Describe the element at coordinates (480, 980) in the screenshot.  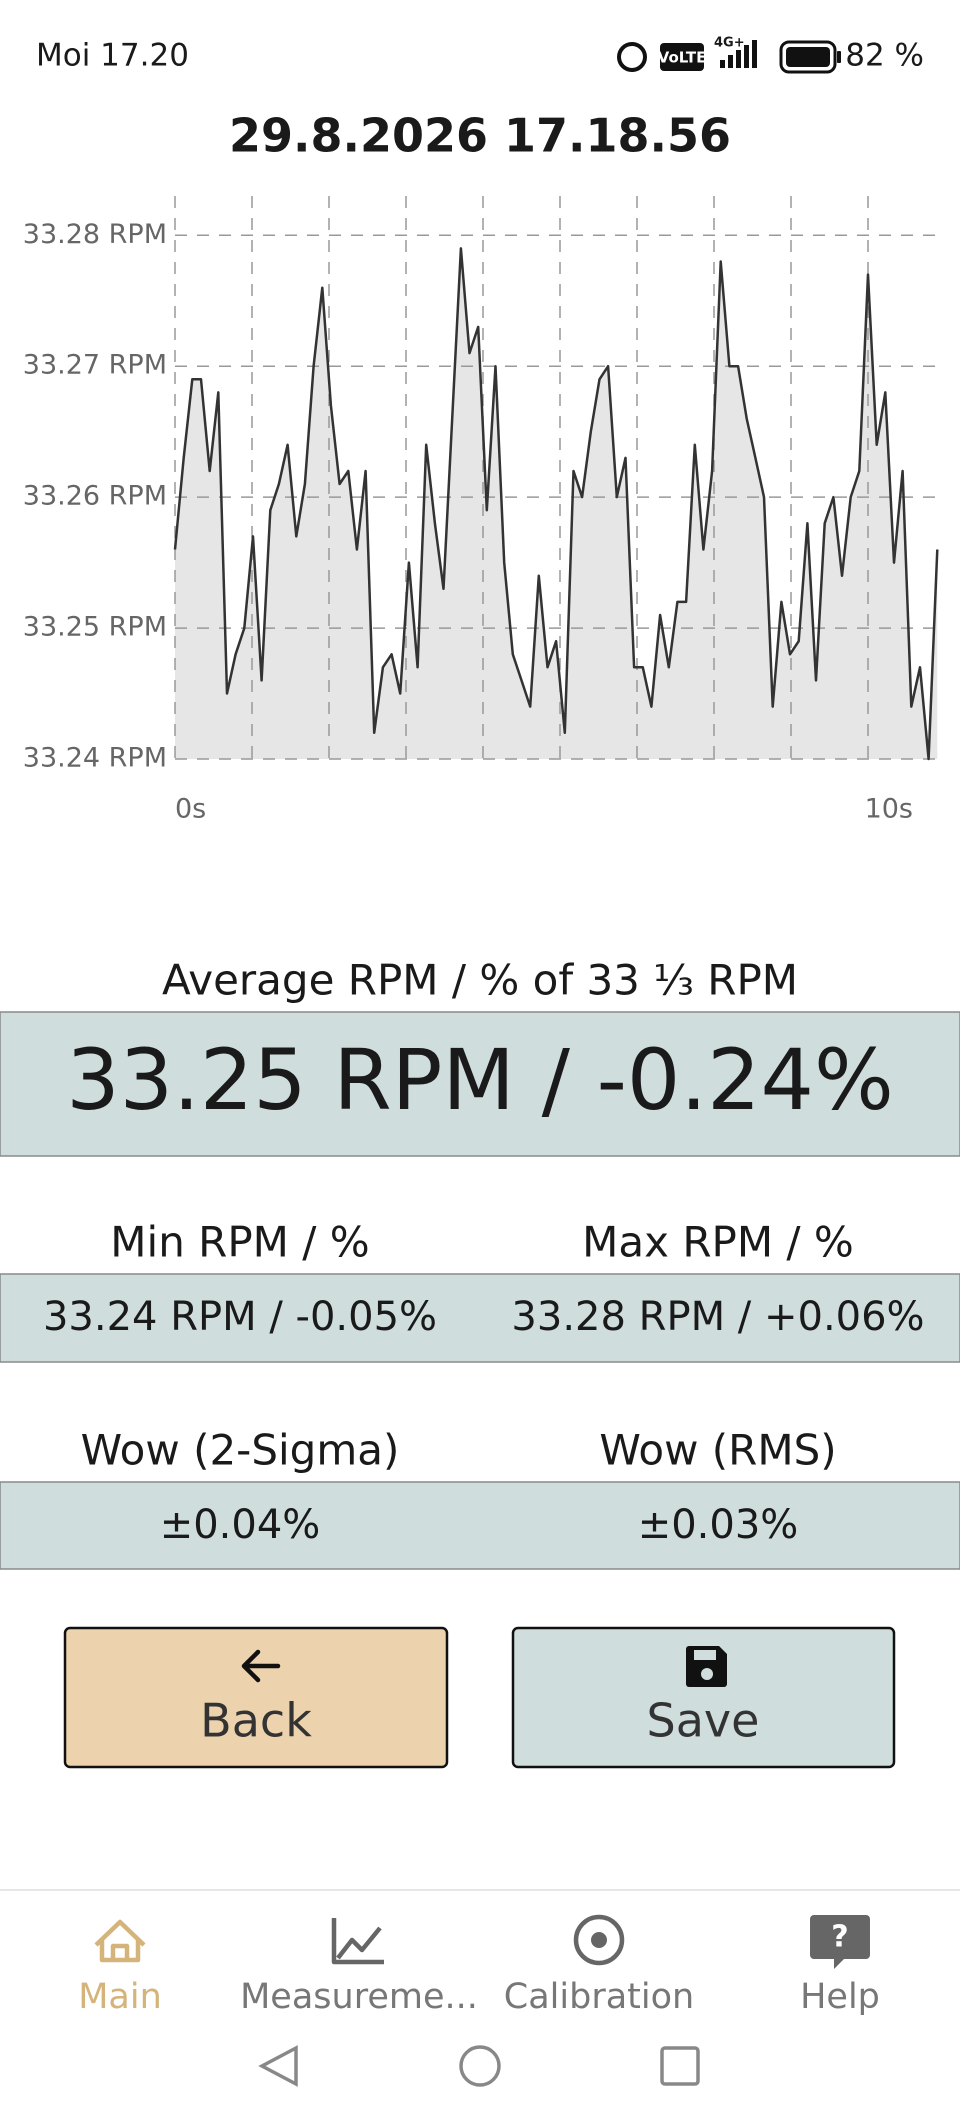
I see `average-label: Average RPM / % of 33 ⅓ RPM` at that location.